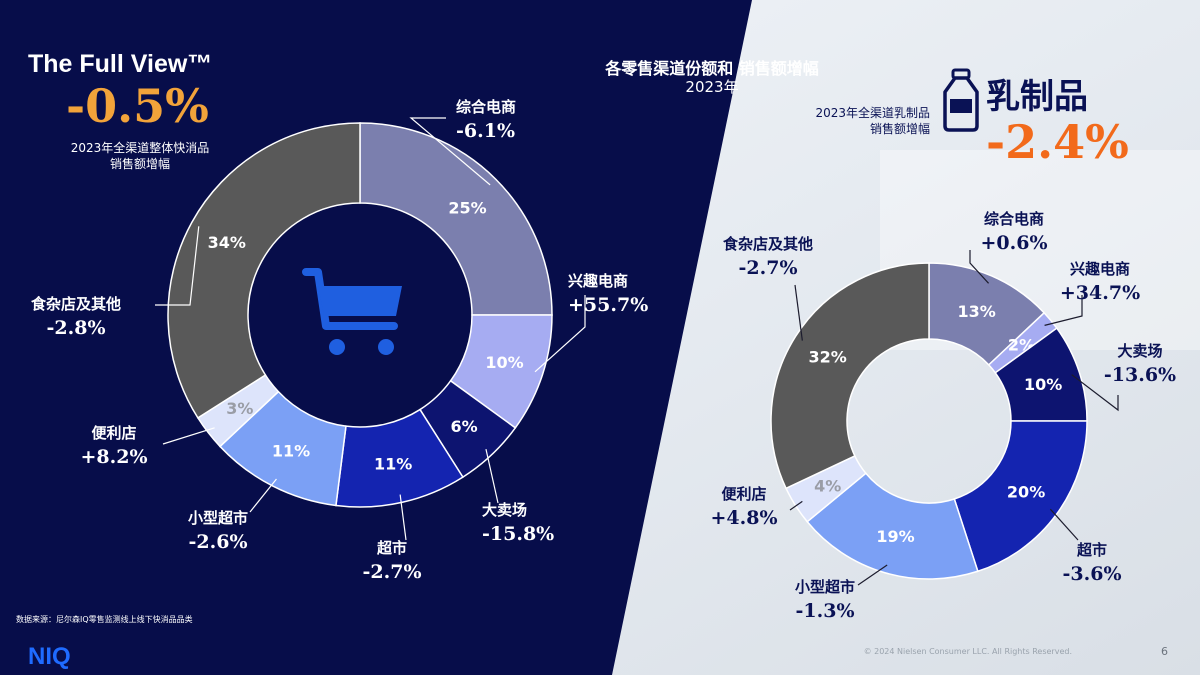 The width and height of the screenshot is (1200, 675). Describe the element at coordinates (291, 450) in the screenshot. I see `slice-value-mini-supermarket: 11%` at that location.